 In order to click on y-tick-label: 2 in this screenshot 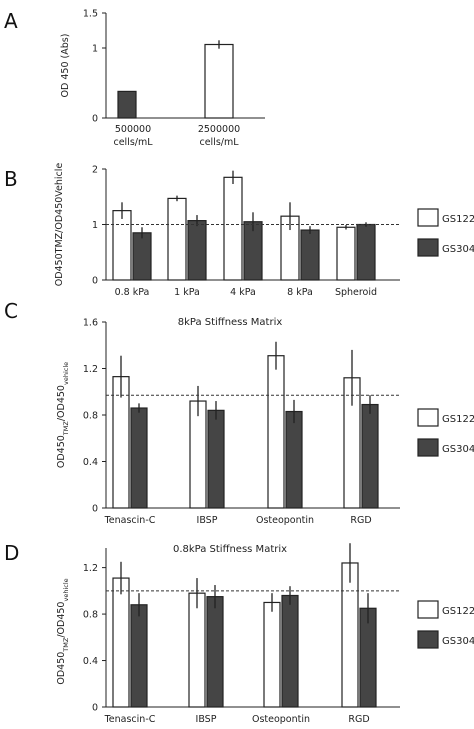, I will do `click(95, 170)`.